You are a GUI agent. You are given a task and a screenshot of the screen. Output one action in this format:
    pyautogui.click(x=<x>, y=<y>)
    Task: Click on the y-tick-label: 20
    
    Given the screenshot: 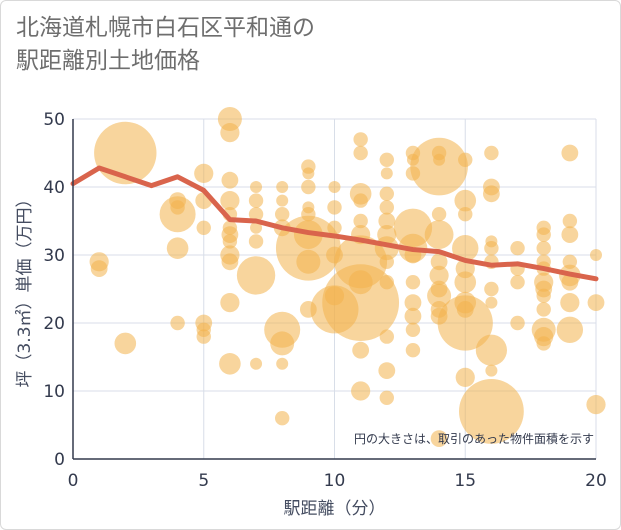 What is the action you would take?
    pyautogui.click(x=54, y=324)
    